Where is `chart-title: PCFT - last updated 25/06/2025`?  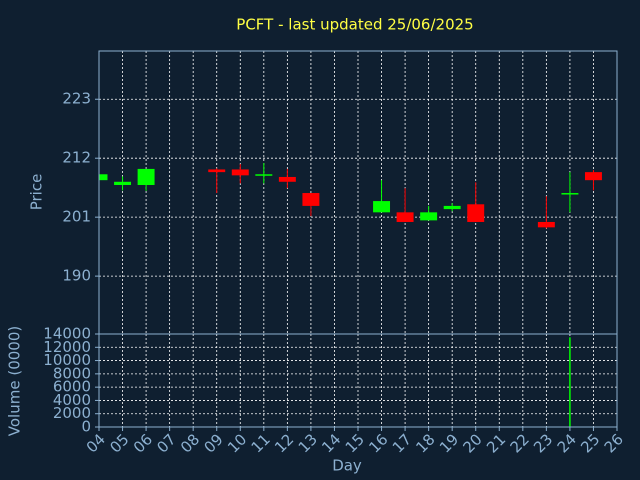 chart-title: PCFT - last updated 25/06/2025 is located at coordinates (354, 25).